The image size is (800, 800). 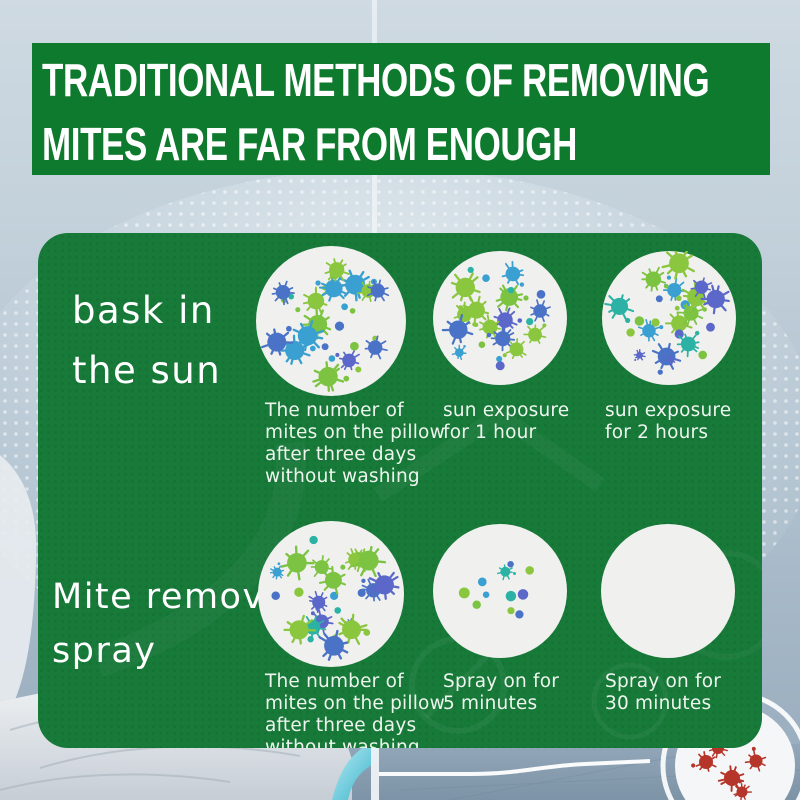 What do you see at coordinates (334, 410) in the screenshot?
I see `caption-line: The number of` at bounding box center [334, 410].